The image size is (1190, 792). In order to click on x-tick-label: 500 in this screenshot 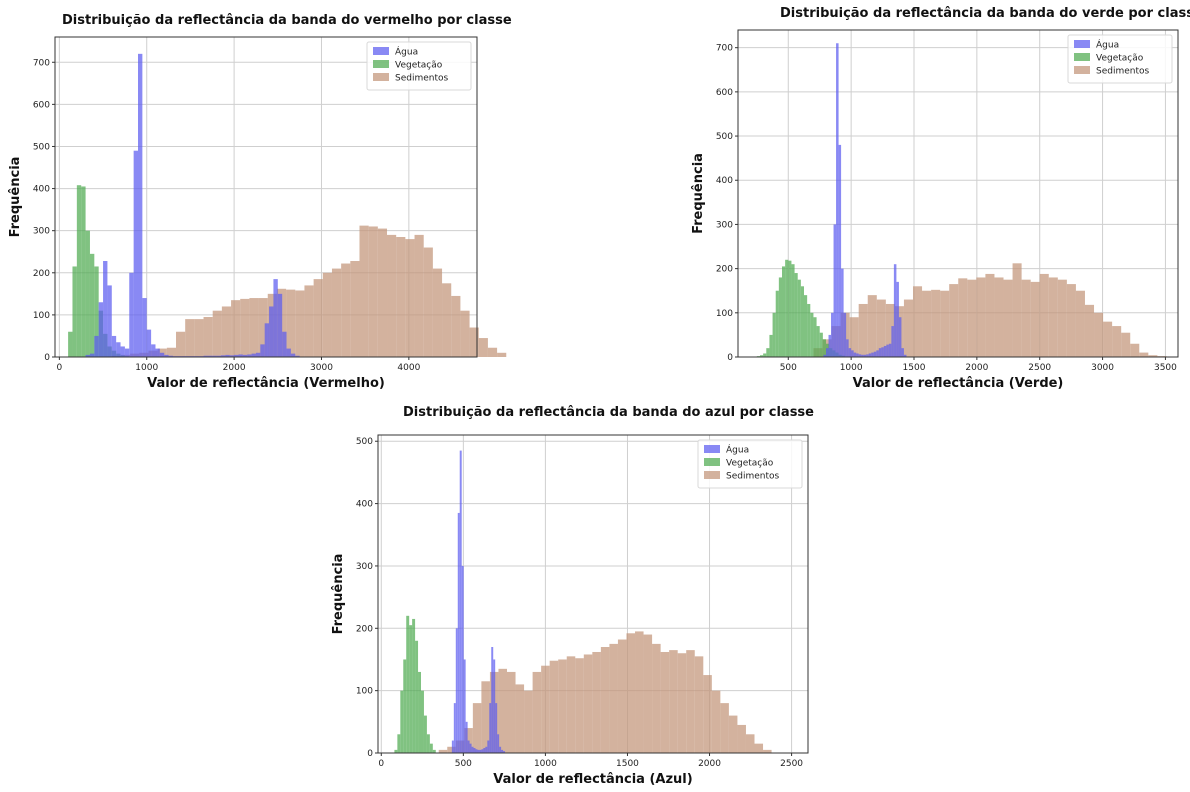, I will do `click(463, 764)`.